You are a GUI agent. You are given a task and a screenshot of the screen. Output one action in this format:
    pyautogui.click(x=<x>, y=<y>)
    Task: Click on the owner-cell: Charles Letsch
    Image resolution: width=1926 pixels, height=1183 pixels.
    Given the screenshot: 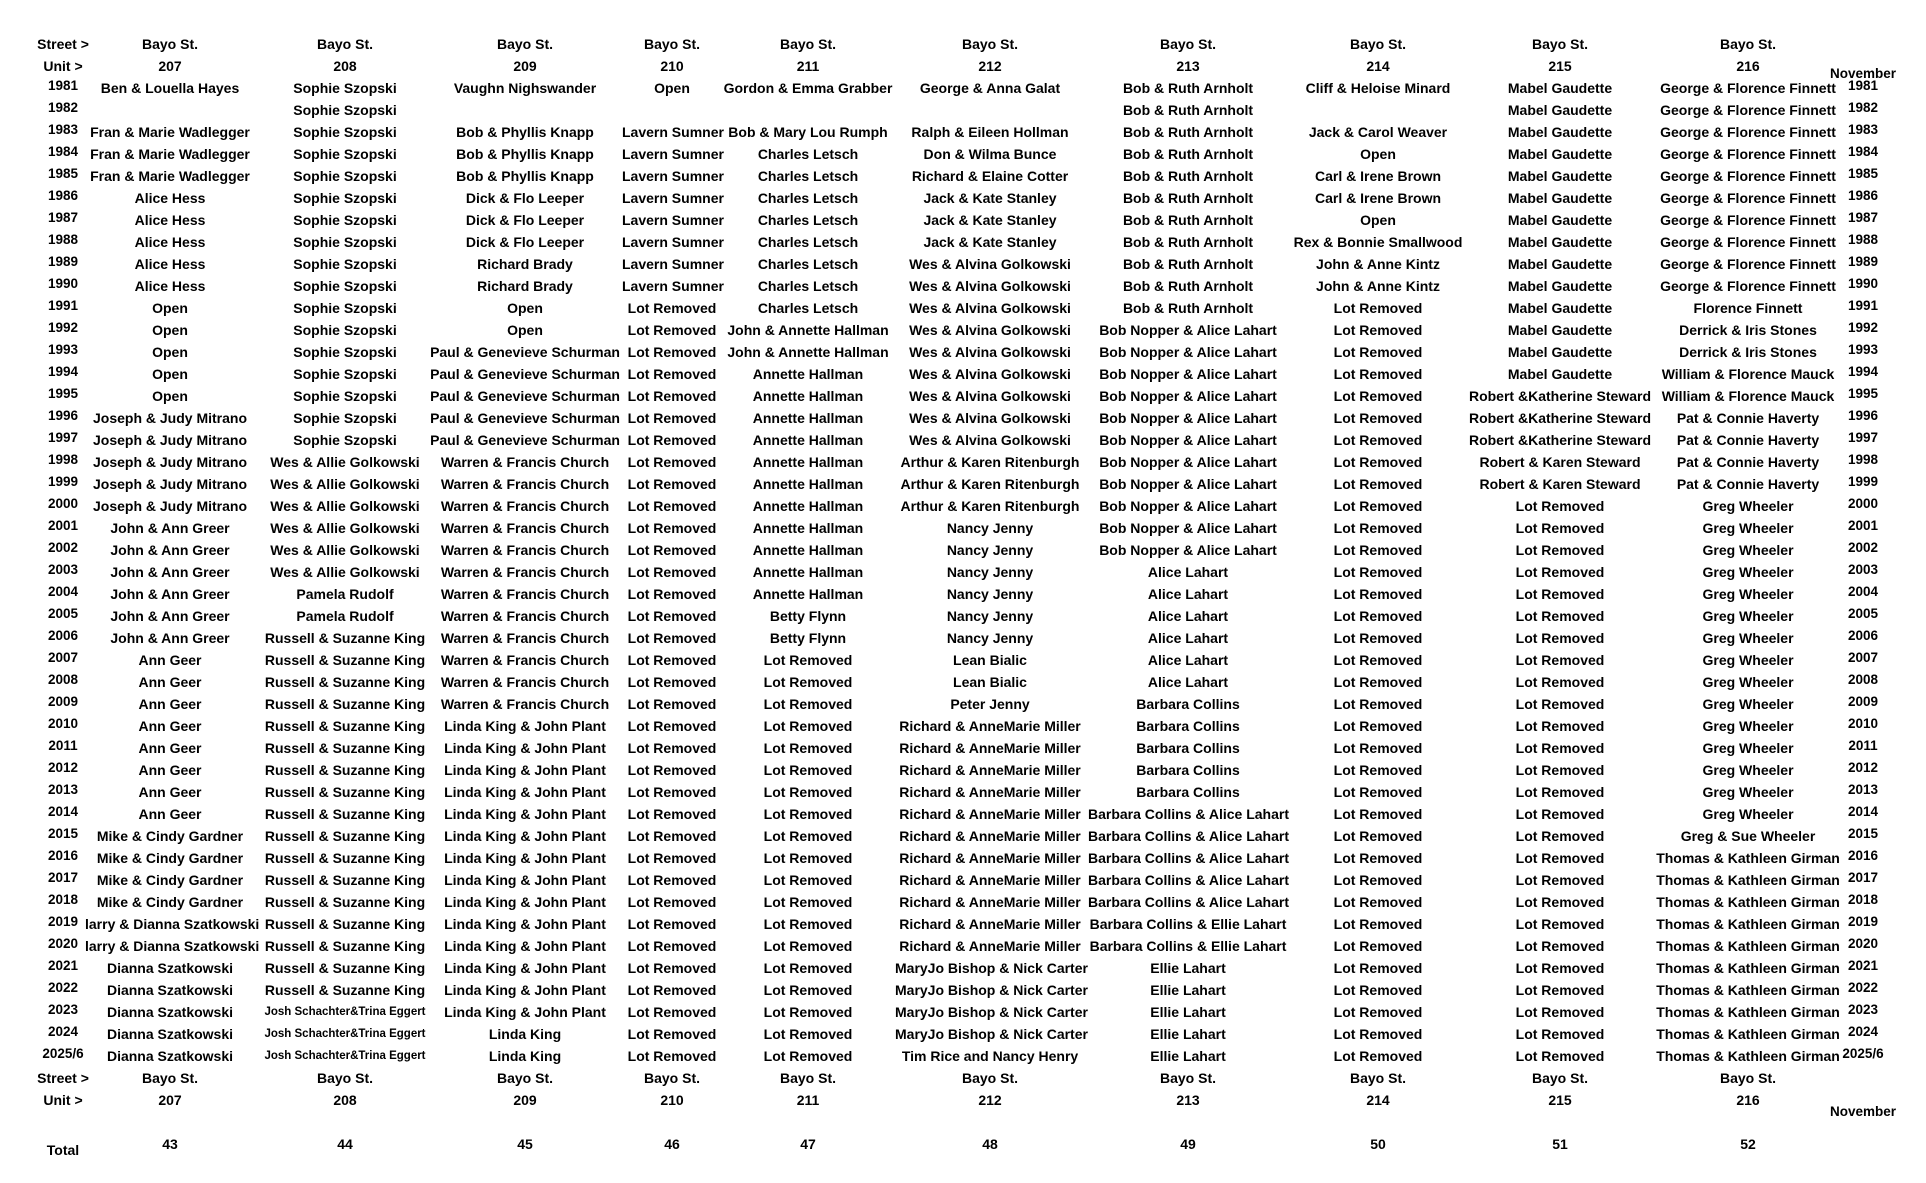 What is the action you would take?
    pyautogui.click(x=808, y=220)
    